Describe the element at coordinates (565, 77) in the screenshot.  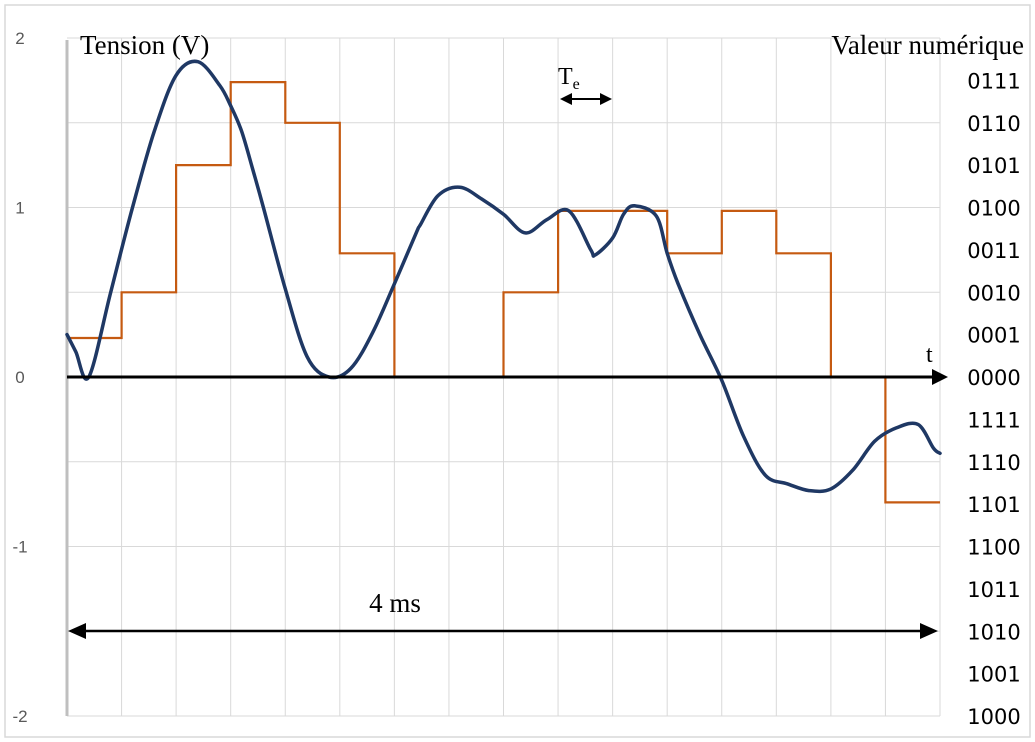
I see `period-label: T` at that location.